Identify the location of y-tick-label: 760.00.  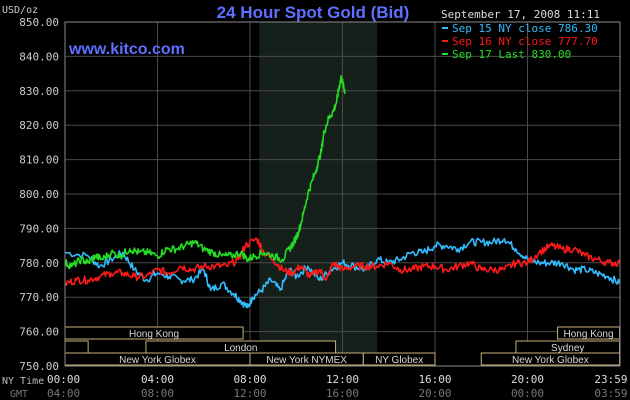
(39, 332).